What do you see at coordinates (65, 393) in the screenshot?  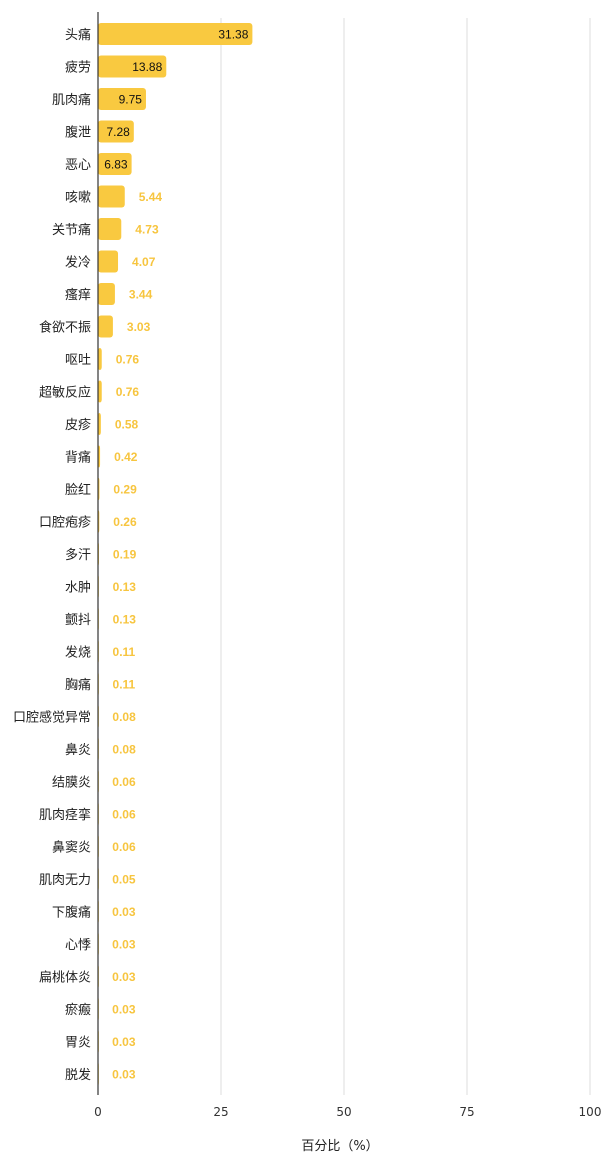 I see `category-label: 超敏反应` at bounding box center [65, 393].